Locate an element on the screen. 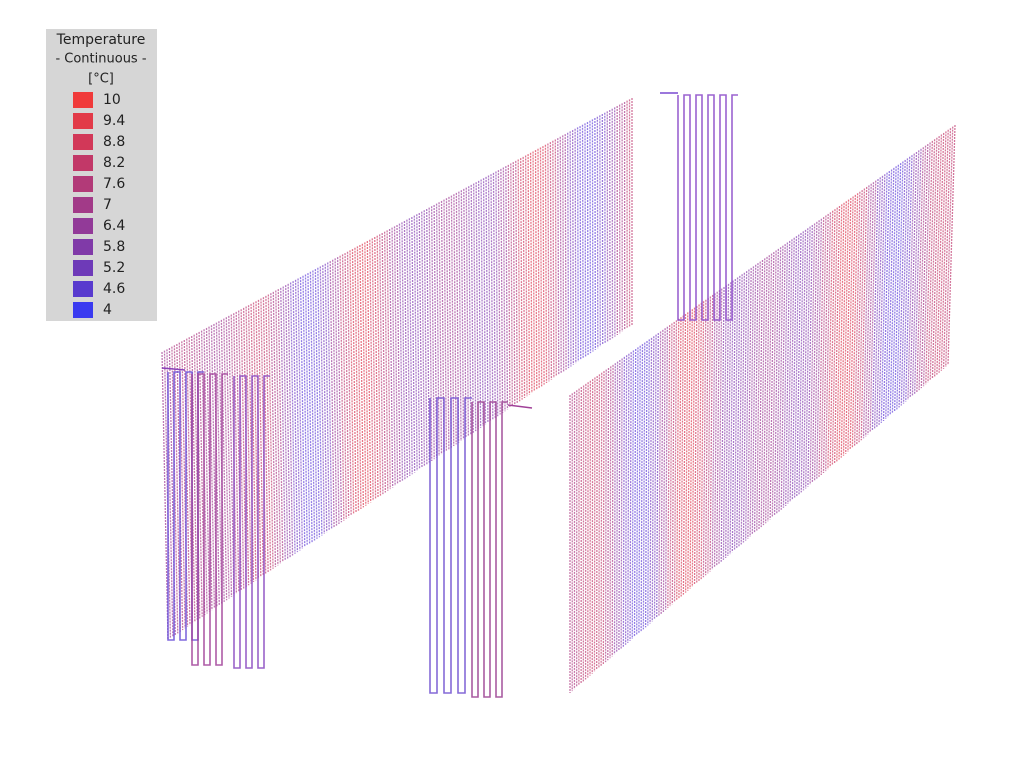  legend-label: 10 is located at coordinates (112, 100).